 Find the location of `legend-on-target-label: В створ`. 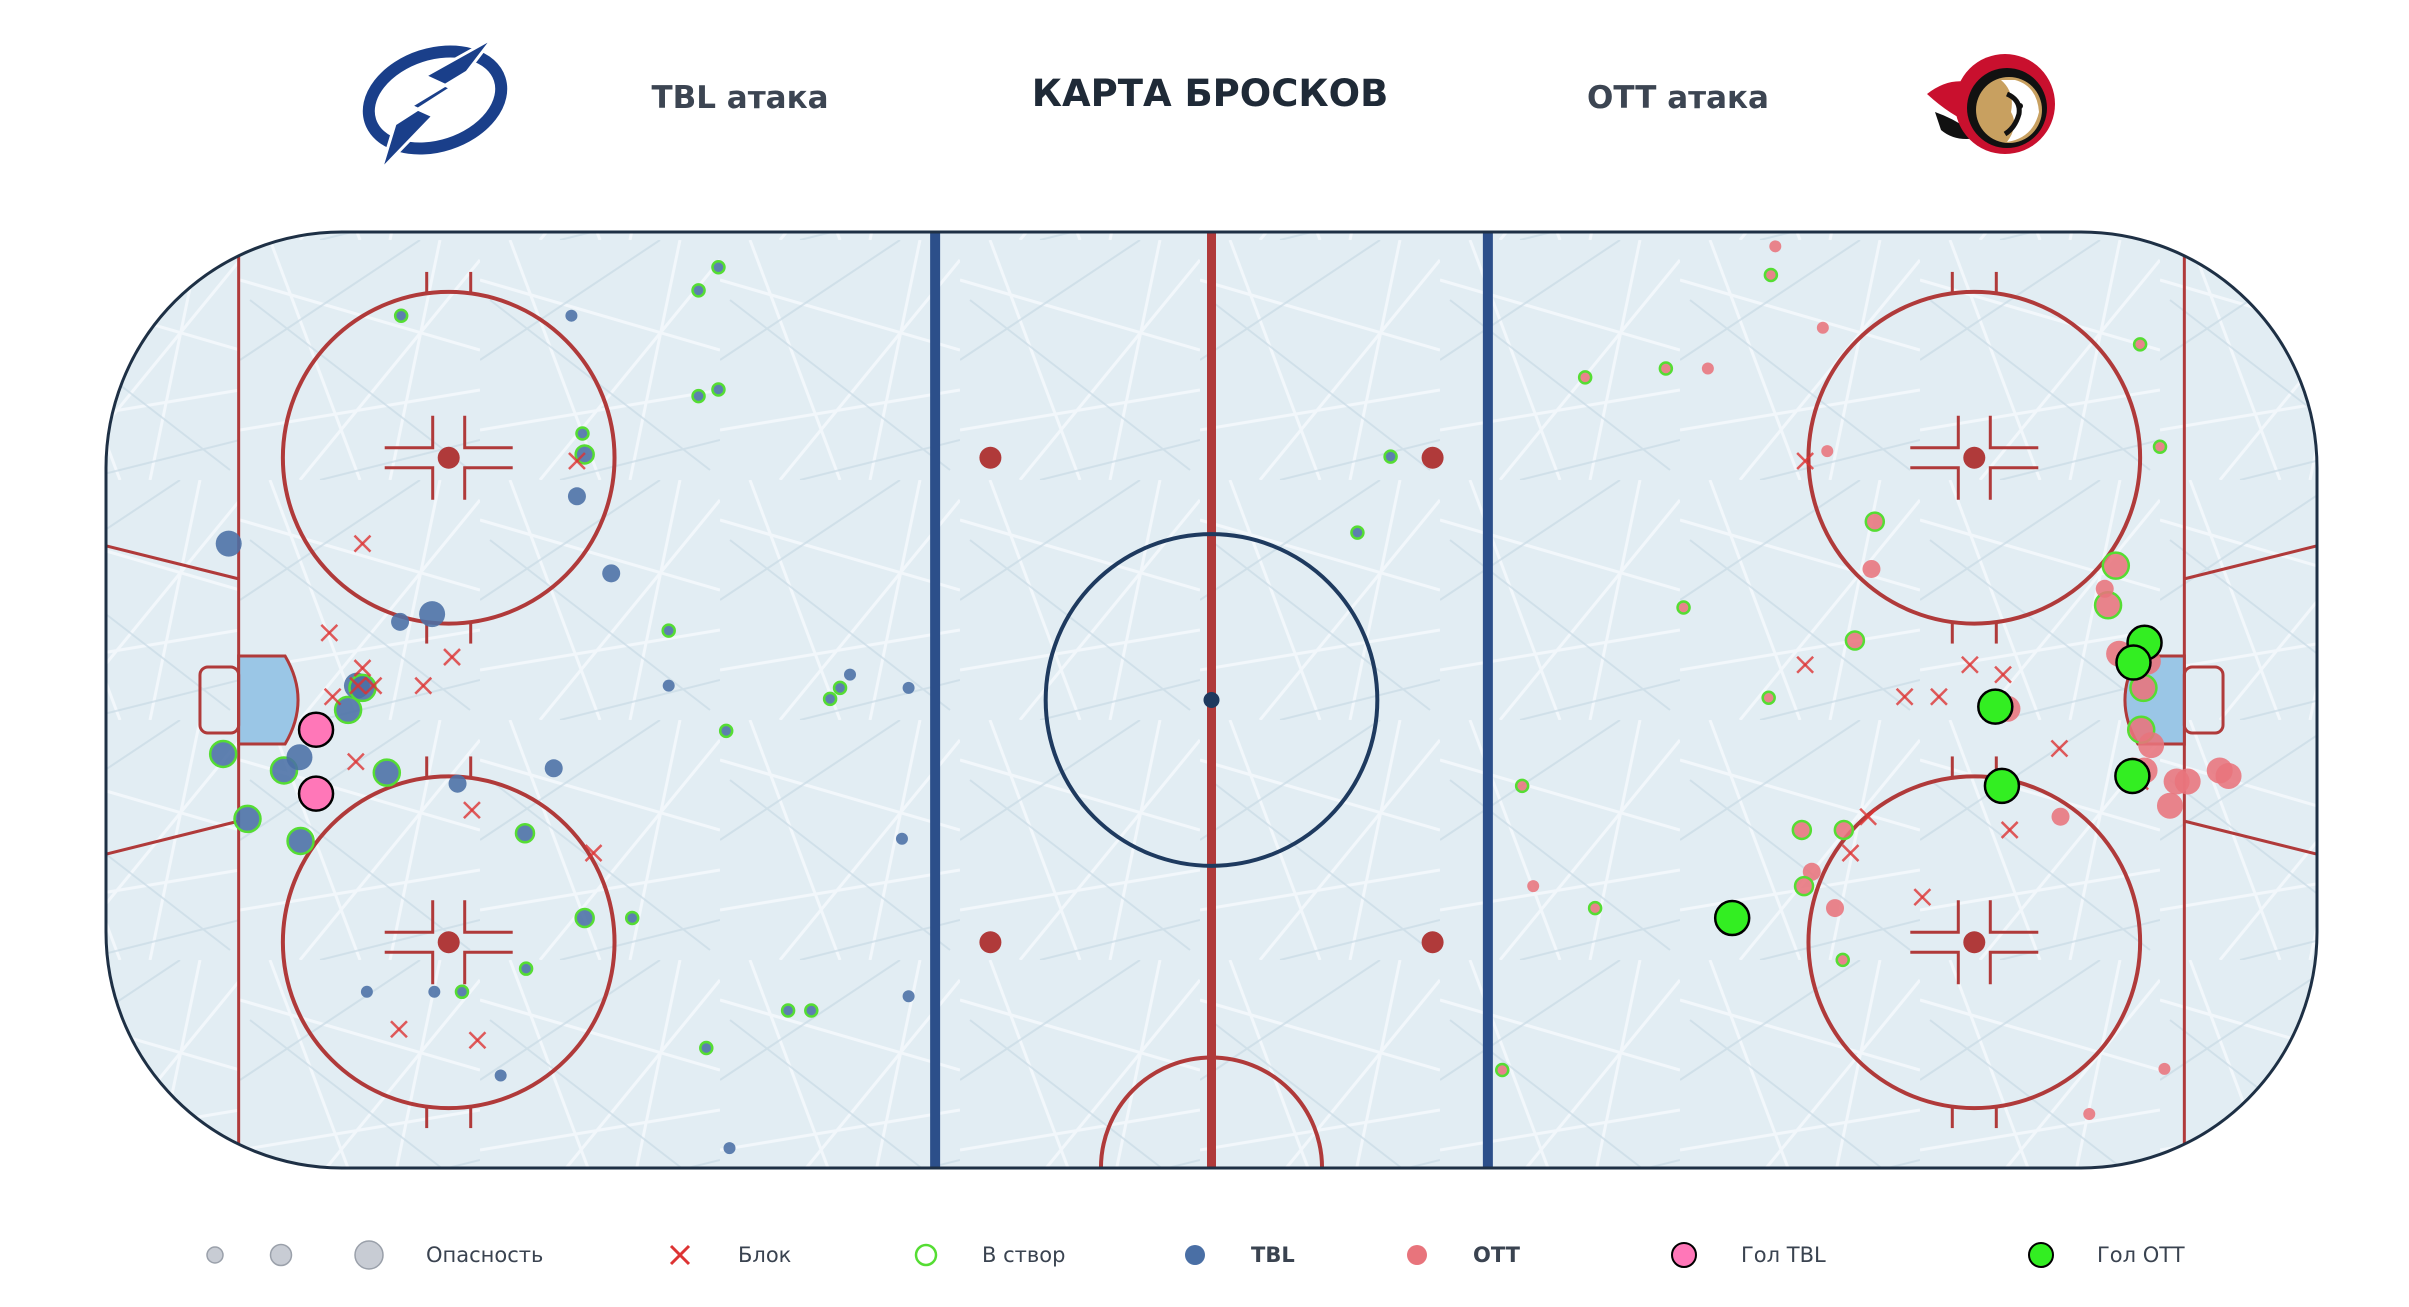

legend-on-target-label: В створ is located at coordinates (1023, 1255).